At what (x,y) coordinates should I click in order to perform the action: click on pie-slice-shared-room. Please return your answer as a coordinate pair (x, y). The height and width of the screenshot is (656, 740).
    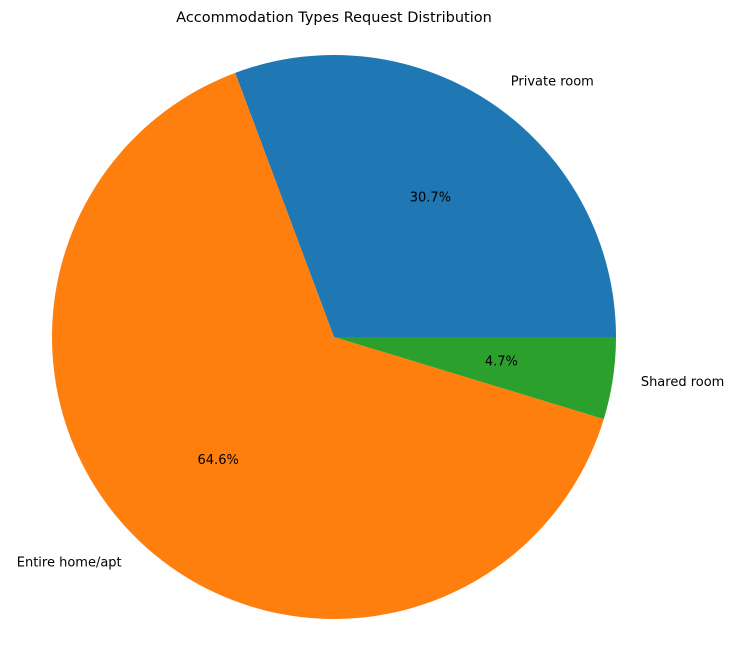
    Looking at the image, I should click on (475, 378).